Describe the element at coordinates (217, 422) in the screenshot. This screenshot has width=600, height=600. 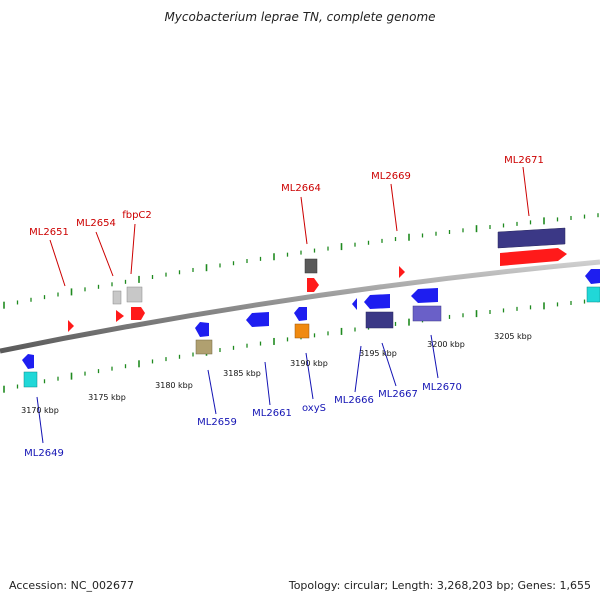
I see `gene-label-ML2659: ML2659` at that location.